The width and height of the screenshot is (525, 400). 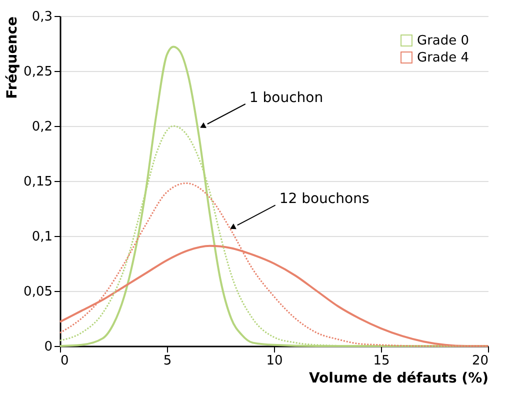 I want to click on y-tick-label: 0,25, so click(x=38, y=72).